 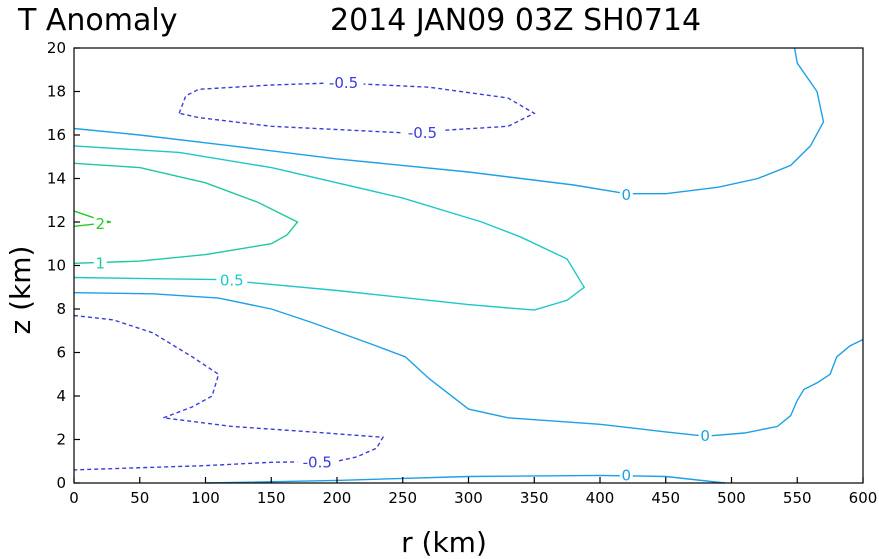 I want to click on x-tick-label: 100, so click(x=205, y=498).